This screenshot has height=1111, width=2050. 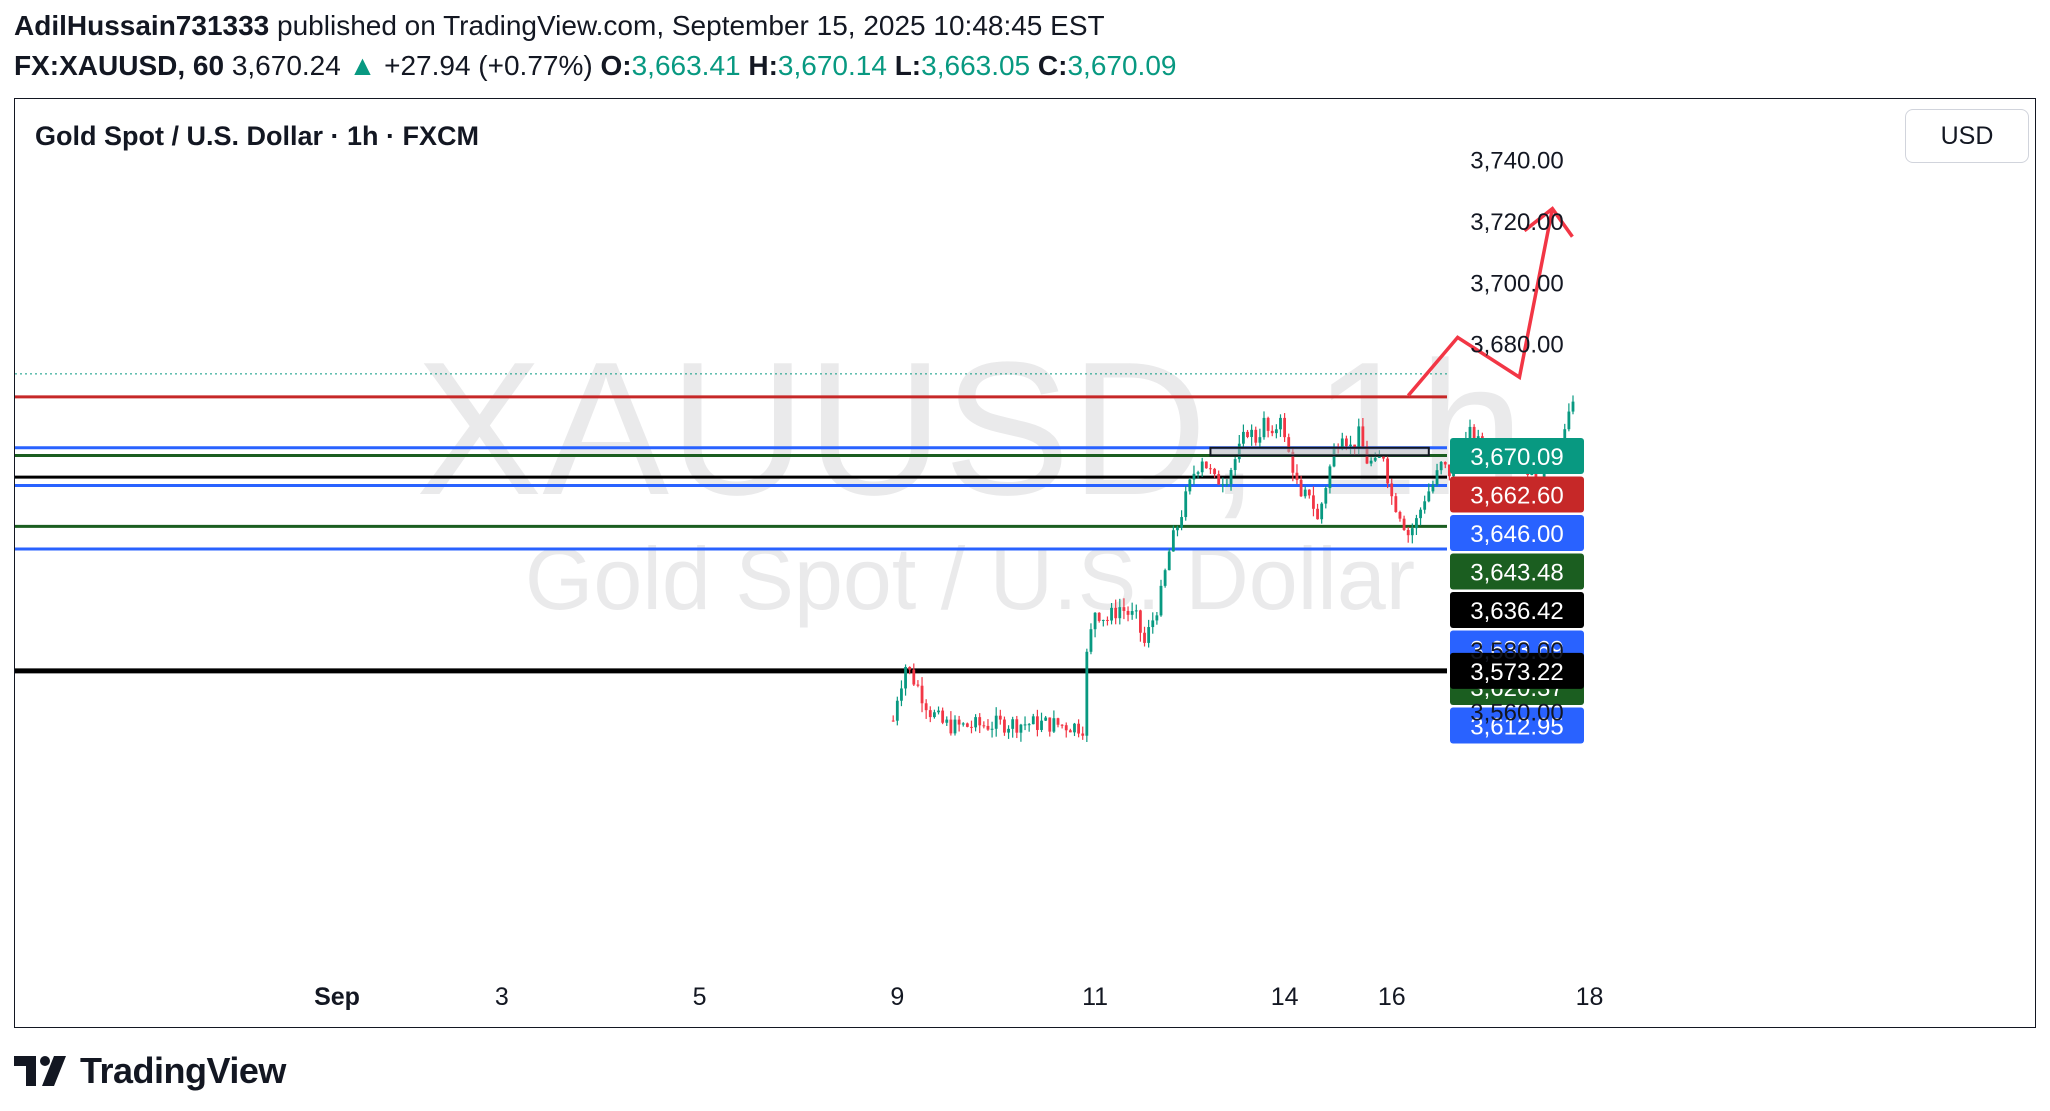 What do you see at coordinates (1516, 345) in the screenshot?
I see `y-tick-label: 3,680.00` at bounding box center [1516, 345].